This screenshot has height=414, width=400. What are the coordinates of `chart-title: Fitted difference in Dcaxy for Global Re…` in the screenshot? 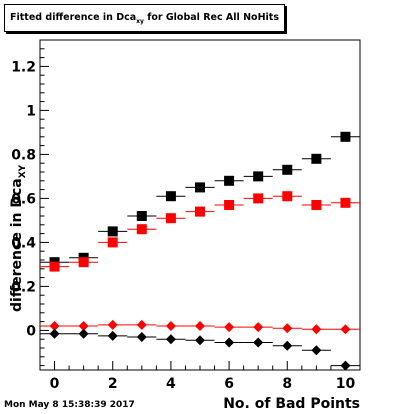 It's located at (144, 18).